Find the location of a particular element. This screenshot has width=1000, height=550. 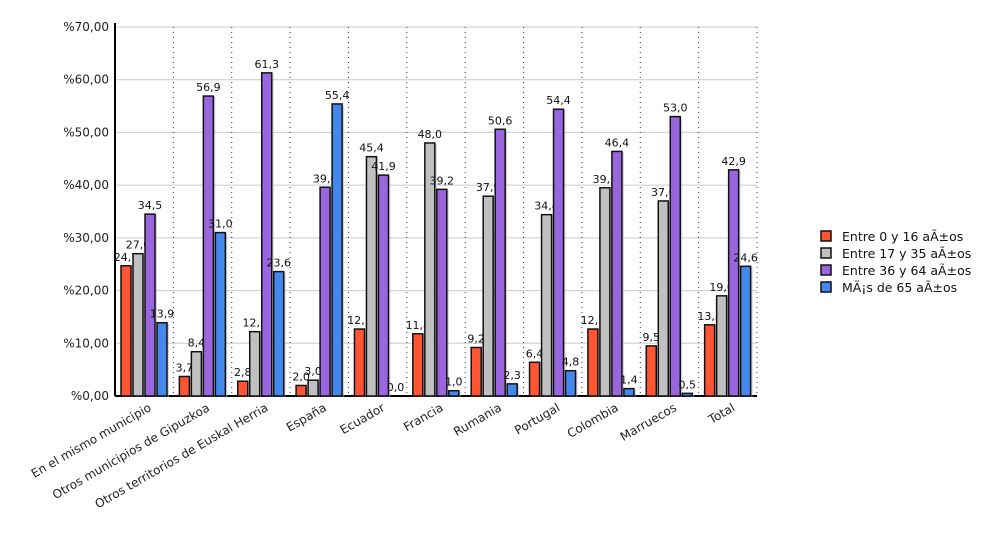

x-tick-label: Colombia is located at coordinates (593, 420).